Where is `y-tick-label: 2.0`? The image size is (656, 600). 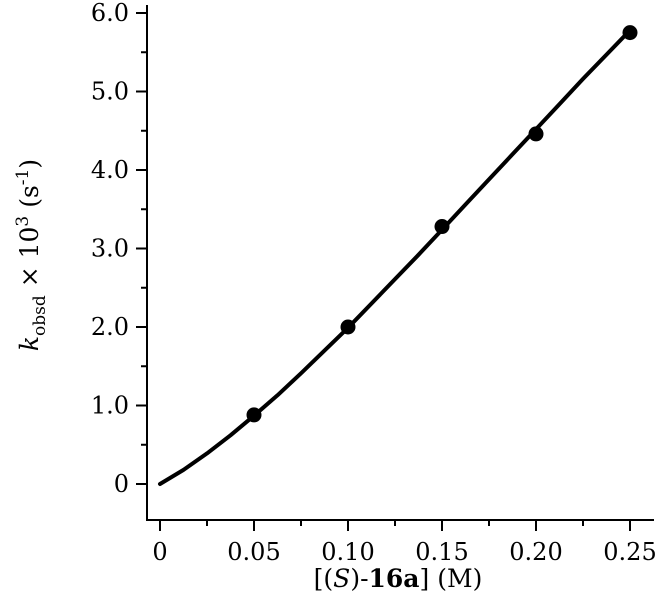
y-tick-label: 2.0 is located at coordinates (110, 327).